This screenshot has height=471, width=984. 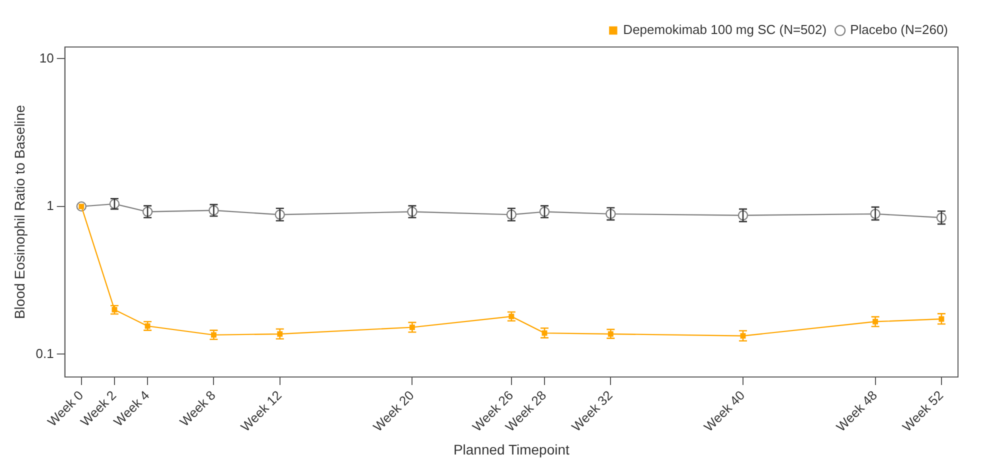 What do you see at coordinates (50, 206) in the screenshot?
I see `y-tick-label: 1` at bounding box center [50, 206].